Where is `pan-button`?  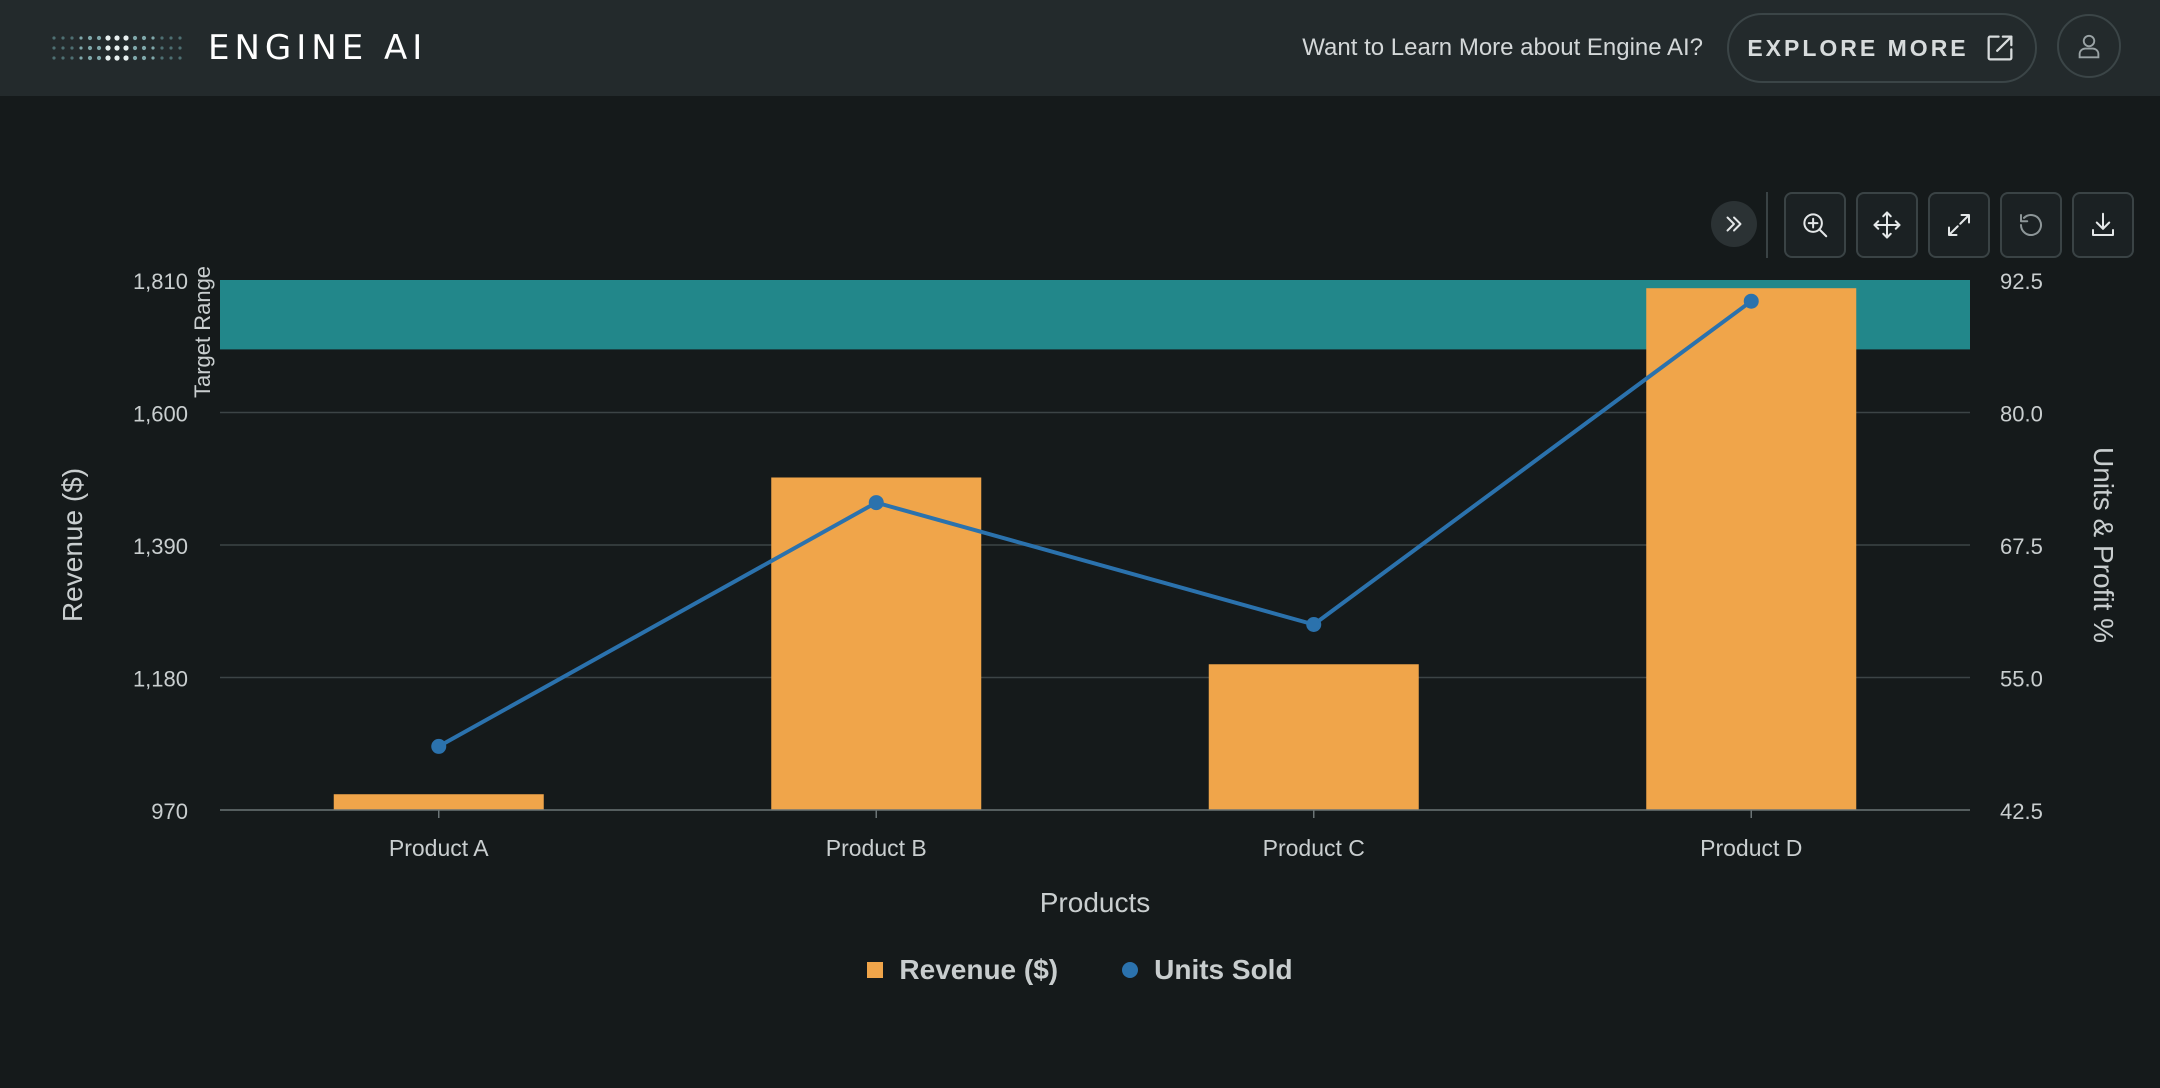 pan-button is located at coordinates (1887, 225).